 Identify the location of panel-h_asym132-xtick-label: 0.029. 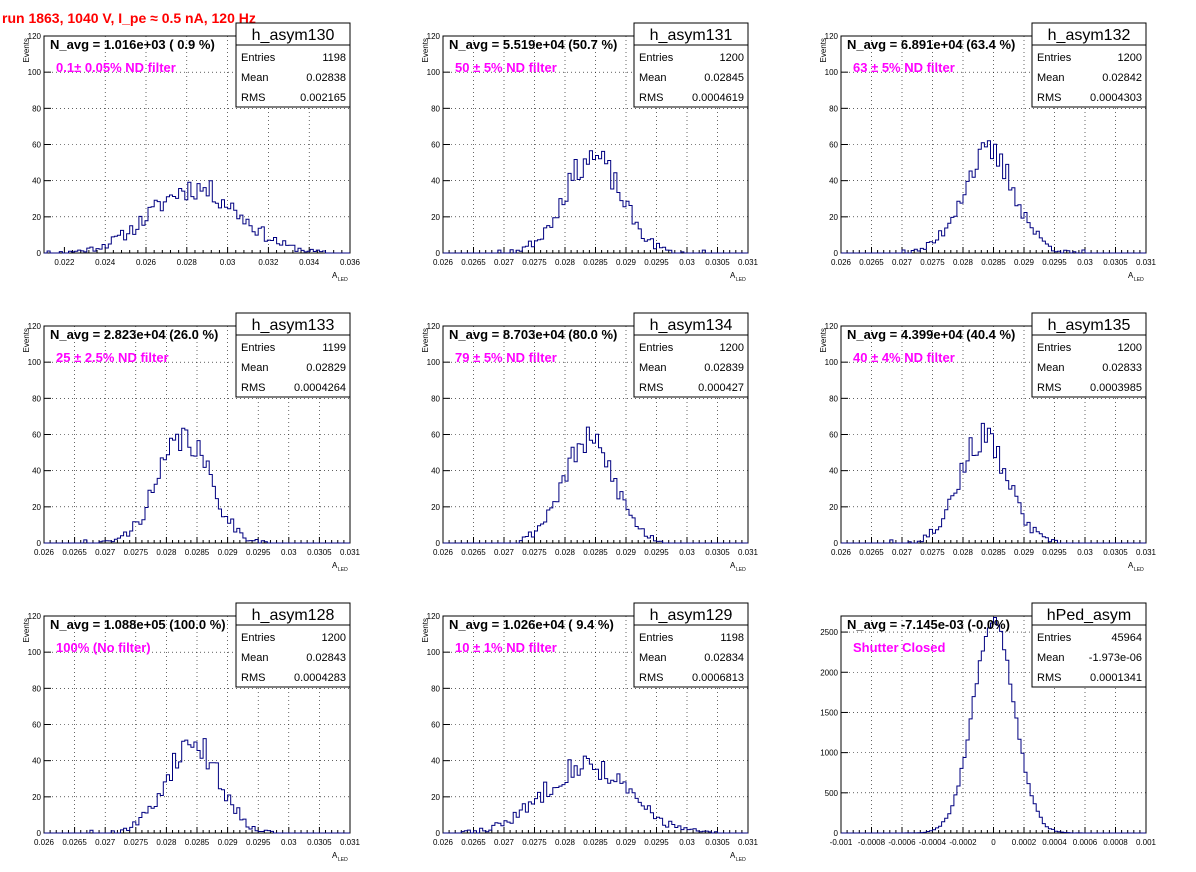
(1024, 262).